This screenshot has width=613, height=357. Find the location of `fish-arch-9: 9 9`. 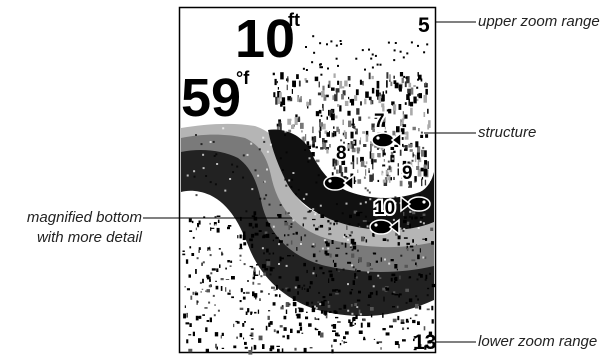

fish-arch-9: 9 9 is located at coordinates (415, 187).